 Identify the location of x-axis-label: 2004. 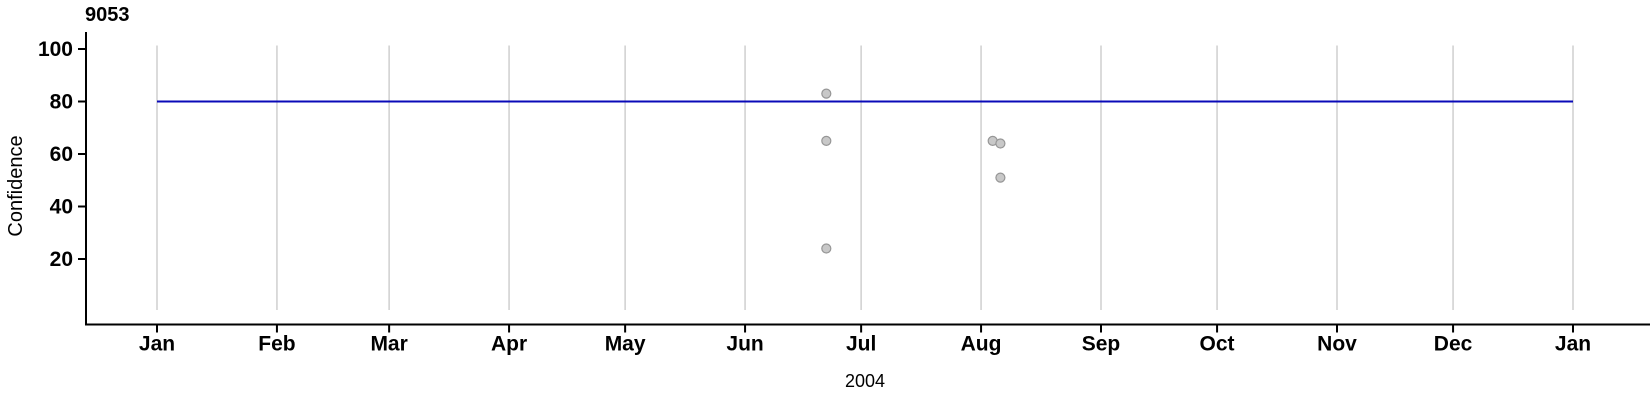
(865, 381).